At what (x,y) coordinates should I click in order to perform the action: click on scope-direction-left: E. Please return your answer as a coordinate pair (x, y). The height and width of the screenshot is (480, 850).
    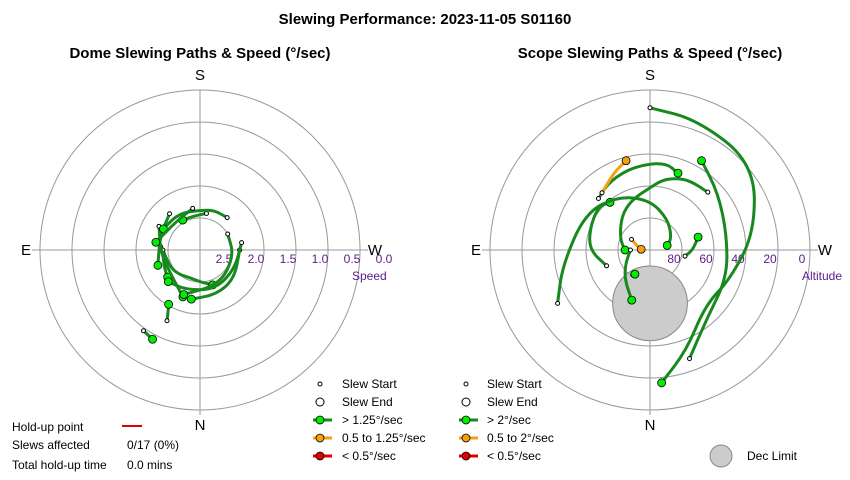
    Looking at the image, I should click on (476, 250).